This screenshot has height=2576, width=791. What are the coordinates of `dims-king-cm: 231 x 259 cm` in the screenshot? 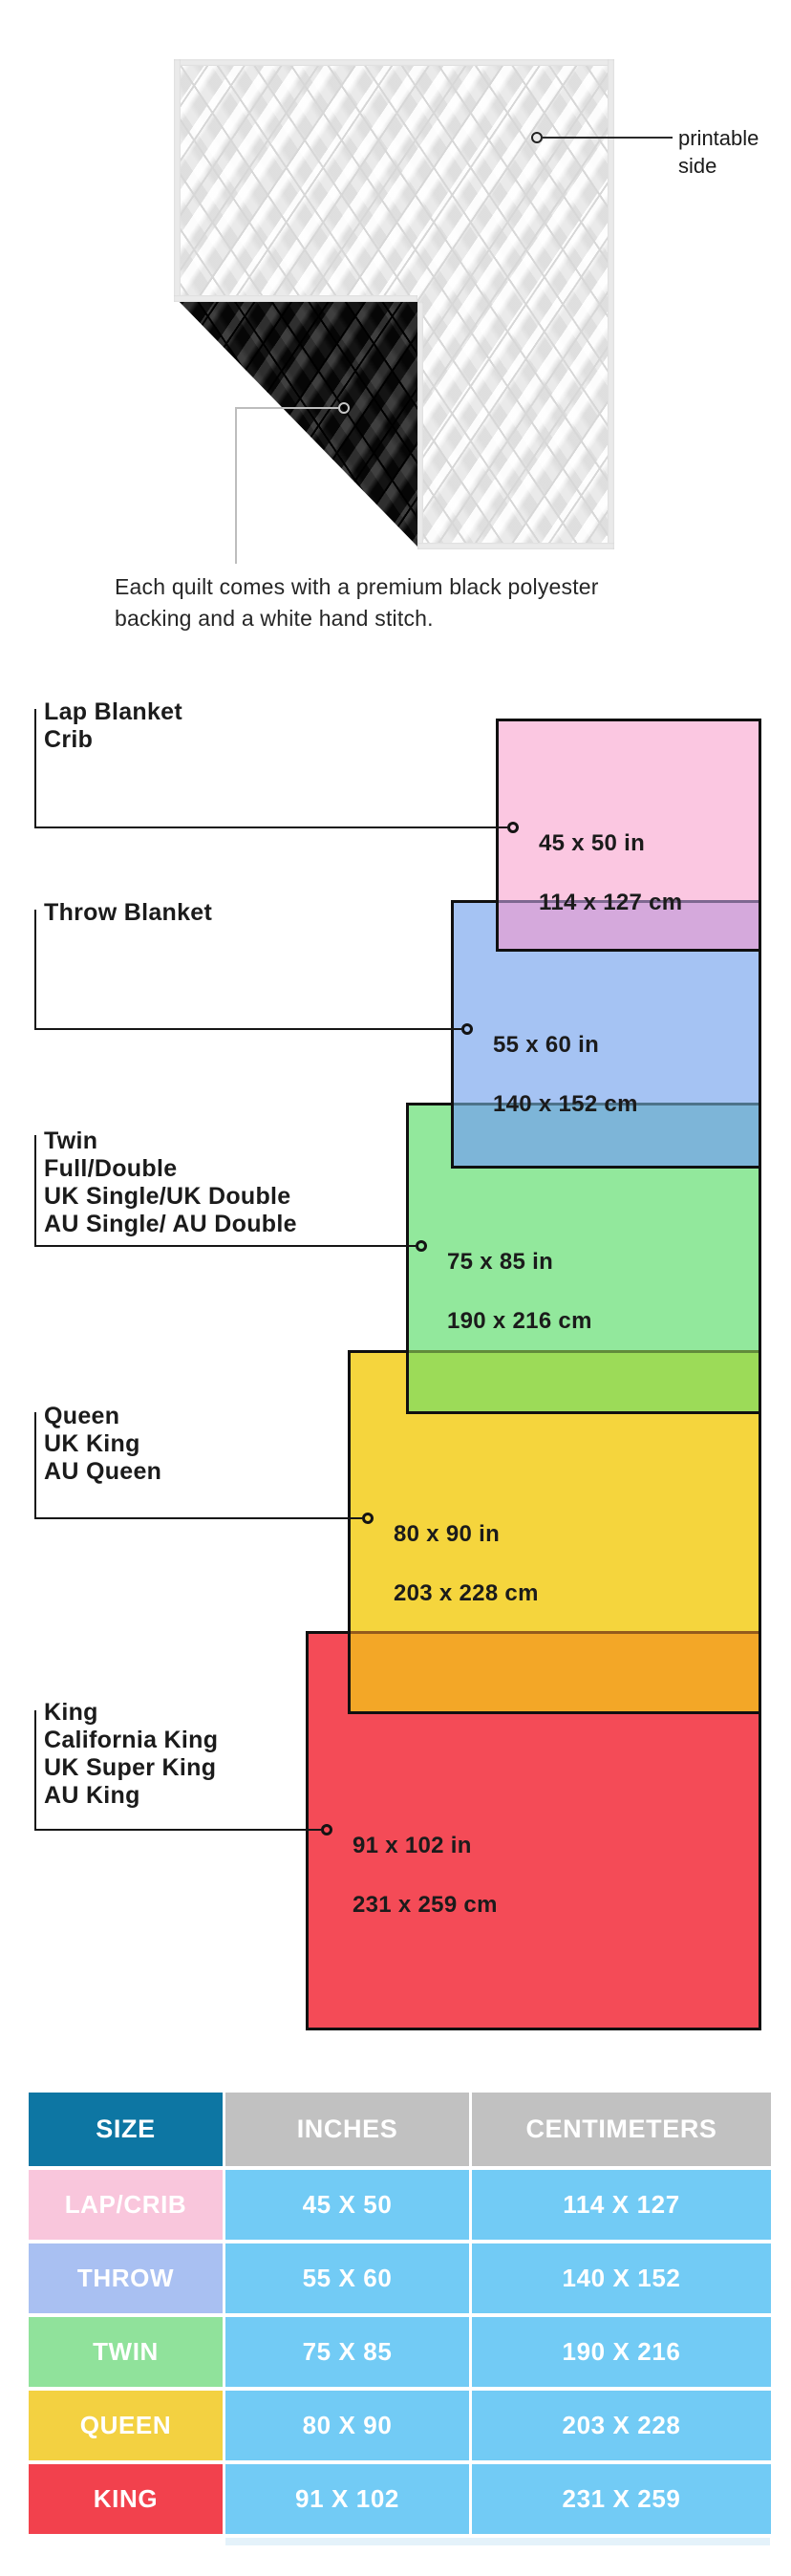 It's located at (425, 1905).